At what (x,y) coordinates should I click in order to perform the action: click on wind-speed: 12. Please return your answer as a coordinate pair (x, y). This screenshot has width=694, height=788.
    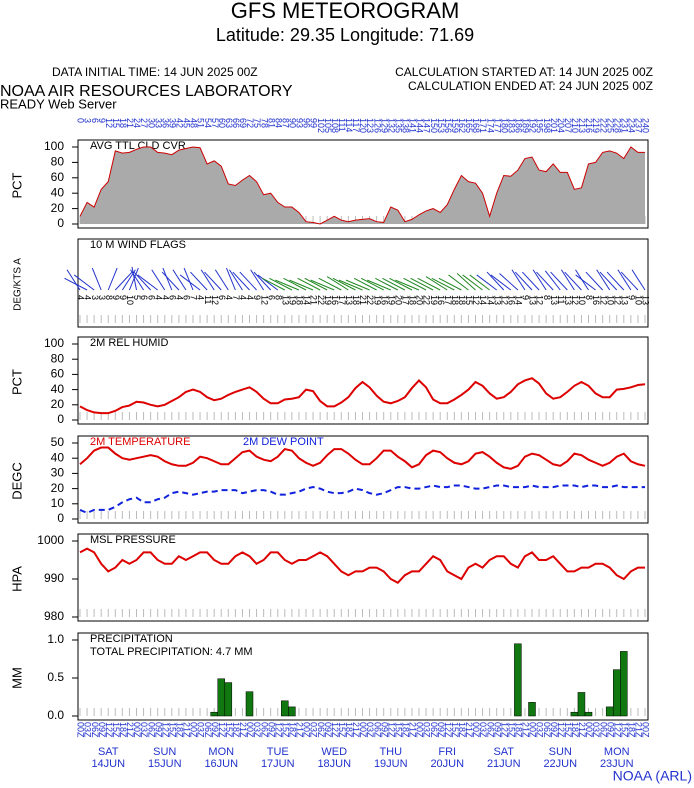
    Looking at the image, I should click on (617, 300).